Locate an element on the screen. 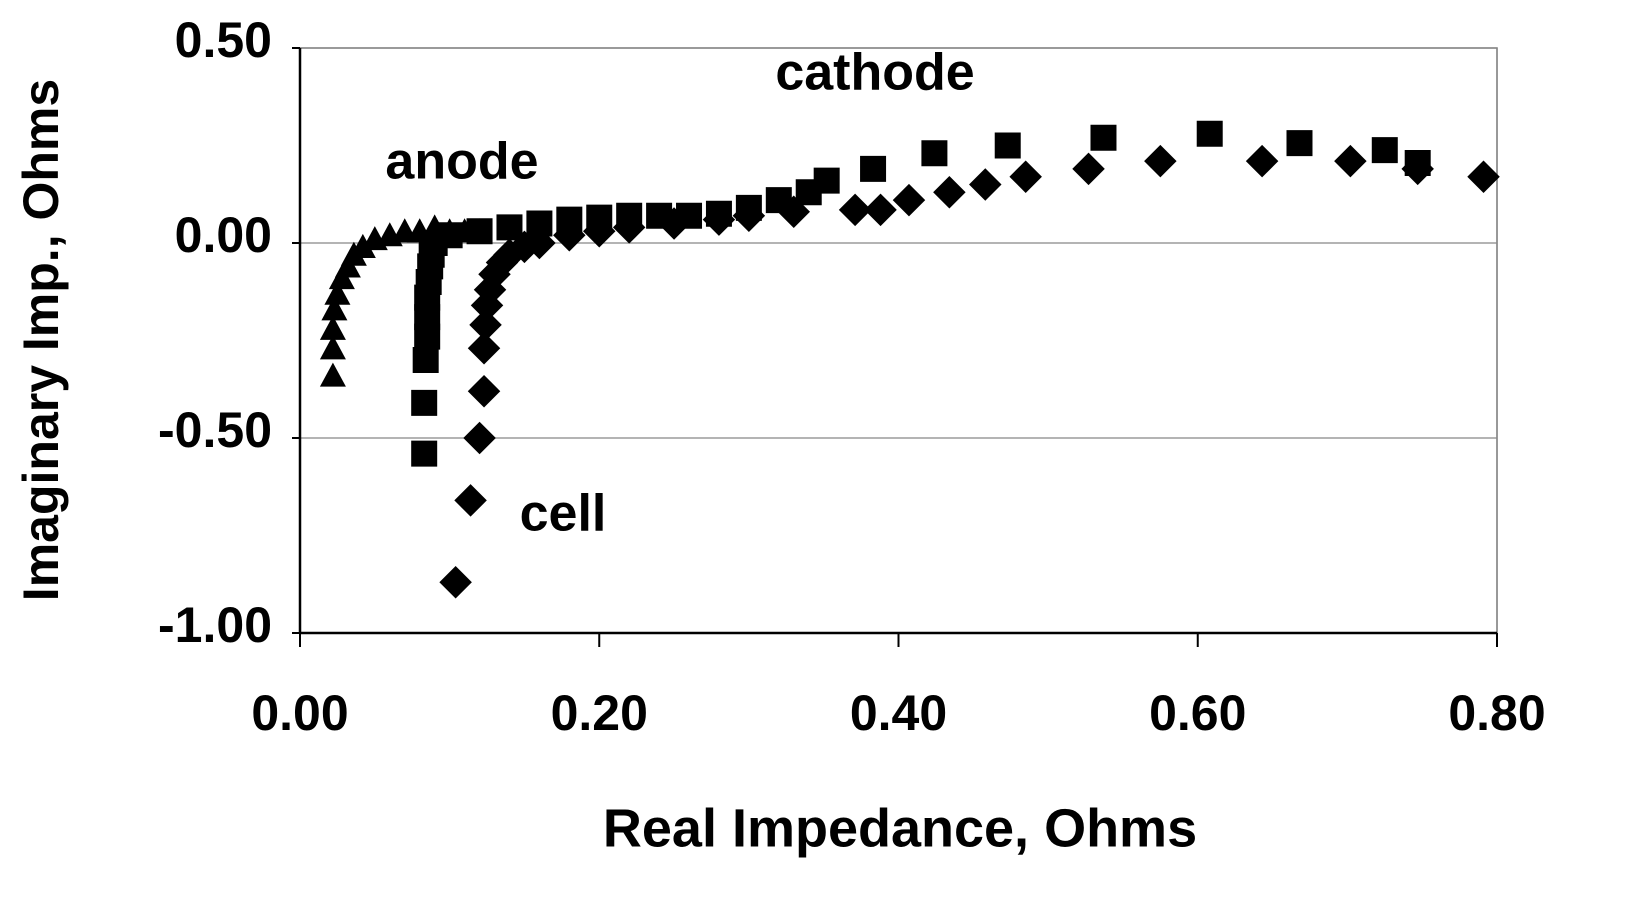  y-axis-title: Imaginary Imp., Ohms is located at coordinates (41, 340).